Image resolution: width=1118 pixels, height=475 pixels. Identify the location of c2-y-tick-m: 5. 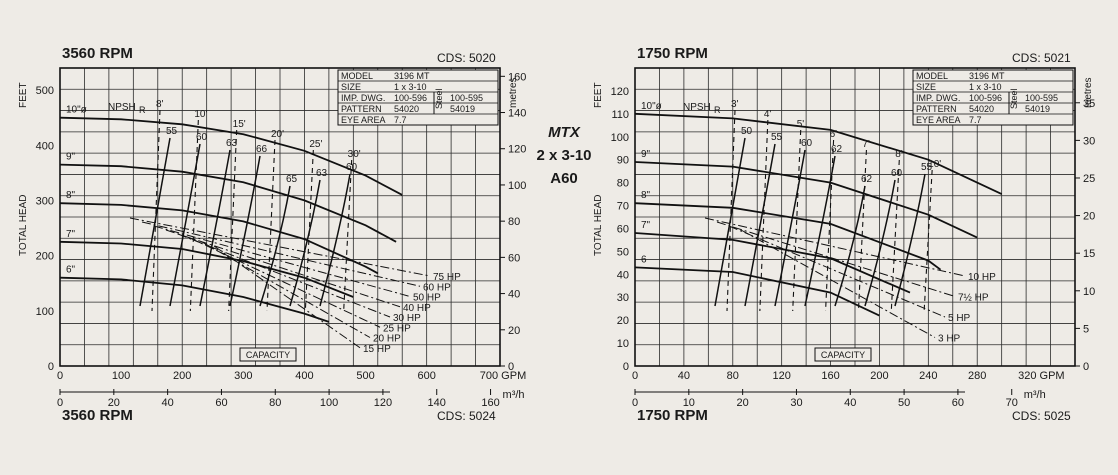
(1086, 329).